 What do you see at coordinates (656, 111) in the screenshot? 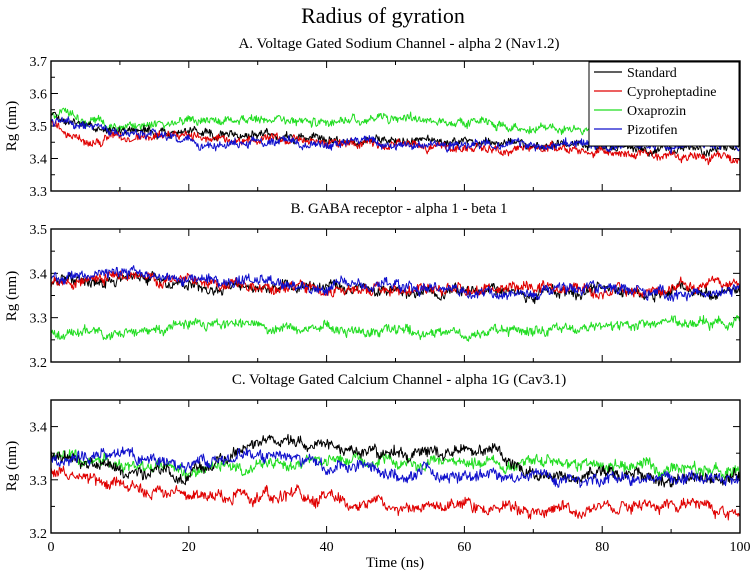
I see `legend-label-oxaprozin: Oxaprozin` at bounding box center [656, 111].